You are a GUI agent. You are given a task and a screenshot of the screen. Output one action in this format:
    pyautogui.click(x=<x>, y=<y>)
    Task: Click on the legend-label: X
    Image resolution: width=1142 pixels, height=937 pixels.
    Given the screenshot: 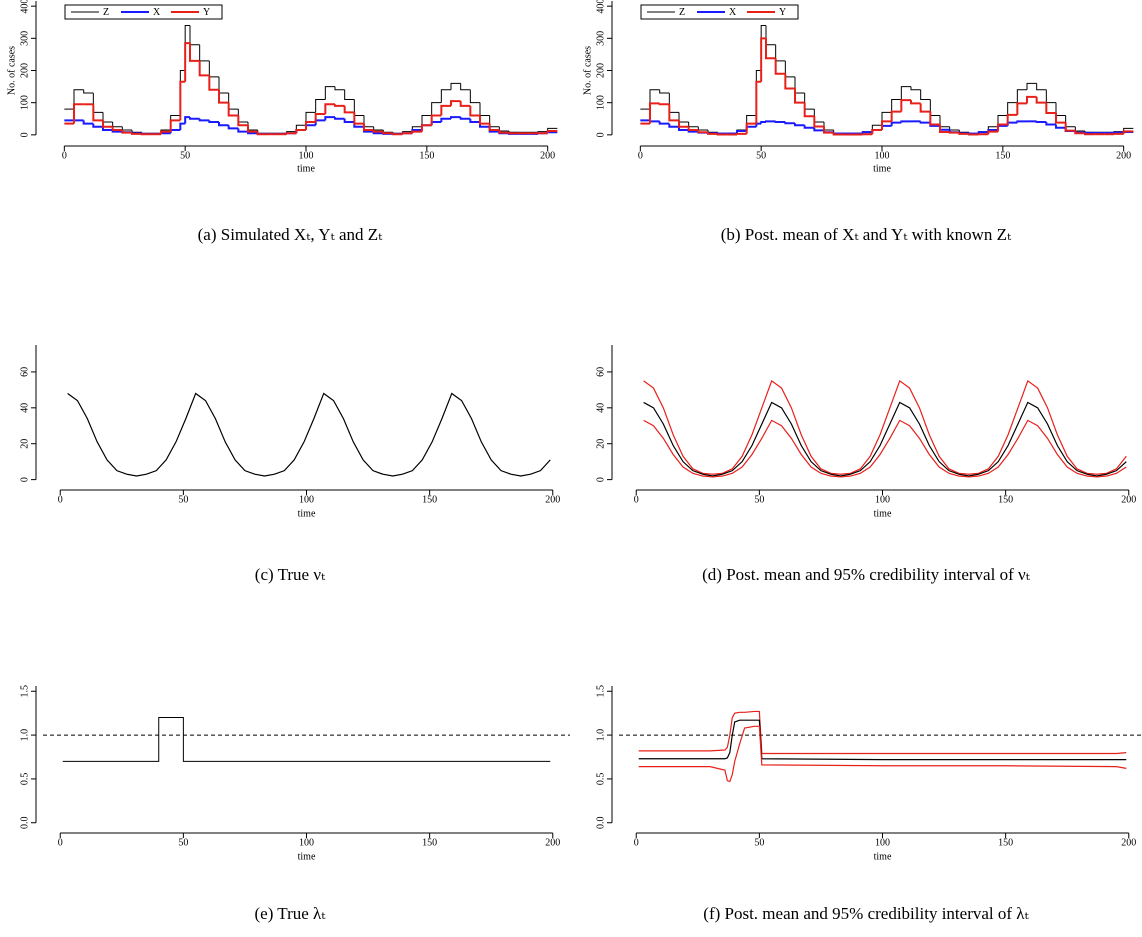 What is the action you would take?
    pyautogui.click(x=157, y=12)
    